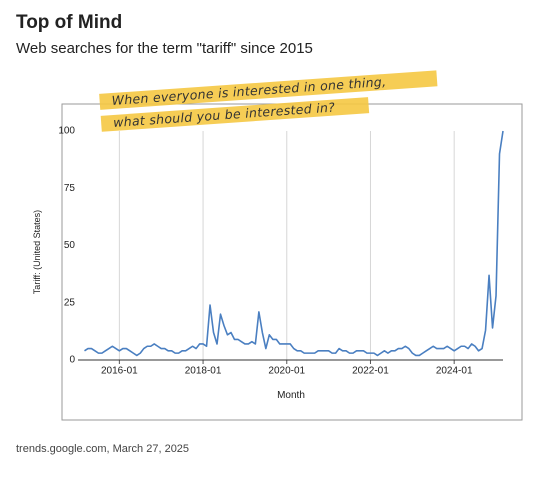  What do you see at coordinates (102, 449) in the screenshot?
I see `source: trends.google.com, March 27, 2025` at bounding box center [102, 449].